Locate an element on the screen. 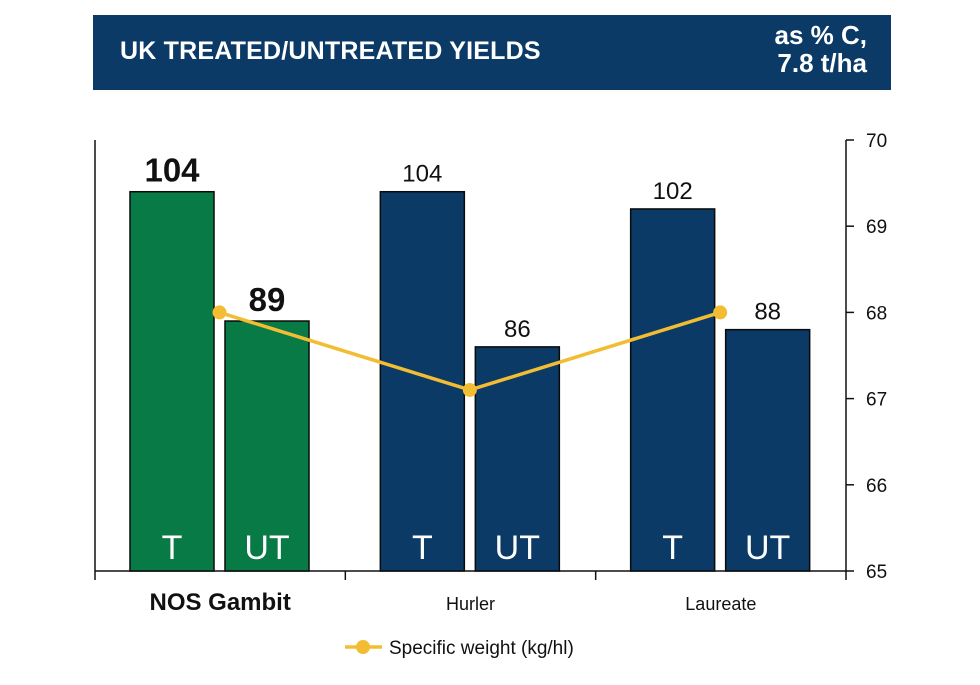  data-label: 86 is located at coordinates (517, 329).